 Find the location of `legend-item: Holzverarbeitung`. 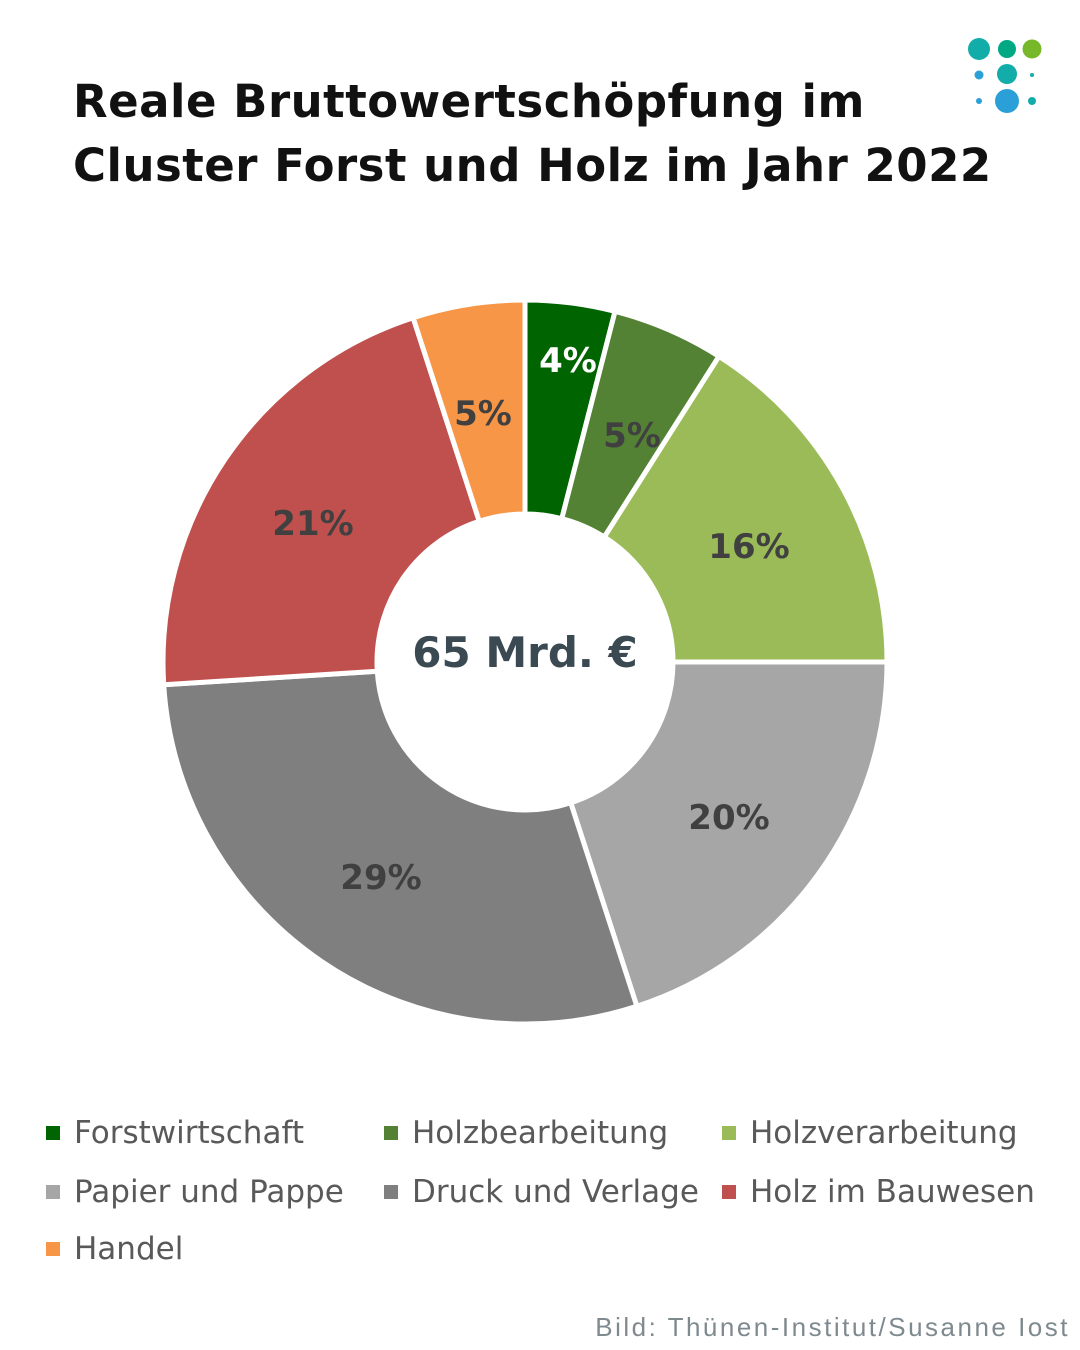

legend-item: Holzverarbeitung is located at coordinates (870, 1133).